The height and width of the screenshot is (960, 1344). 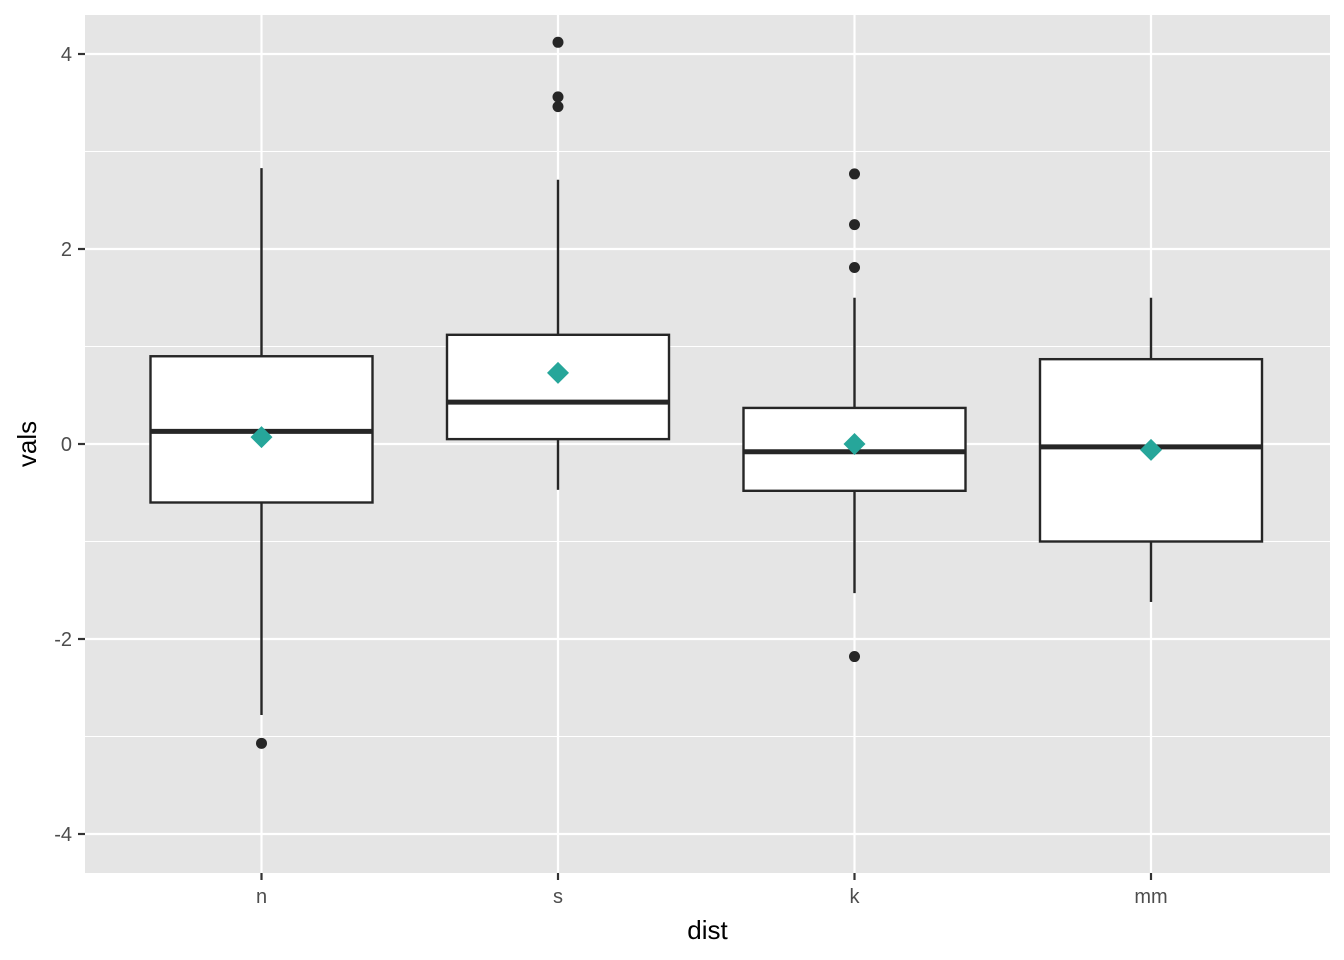 What do you see at coordinates (66, 250) in the screenshot?
I see `y-tick-label: 2` at bounding box center [66, 250].